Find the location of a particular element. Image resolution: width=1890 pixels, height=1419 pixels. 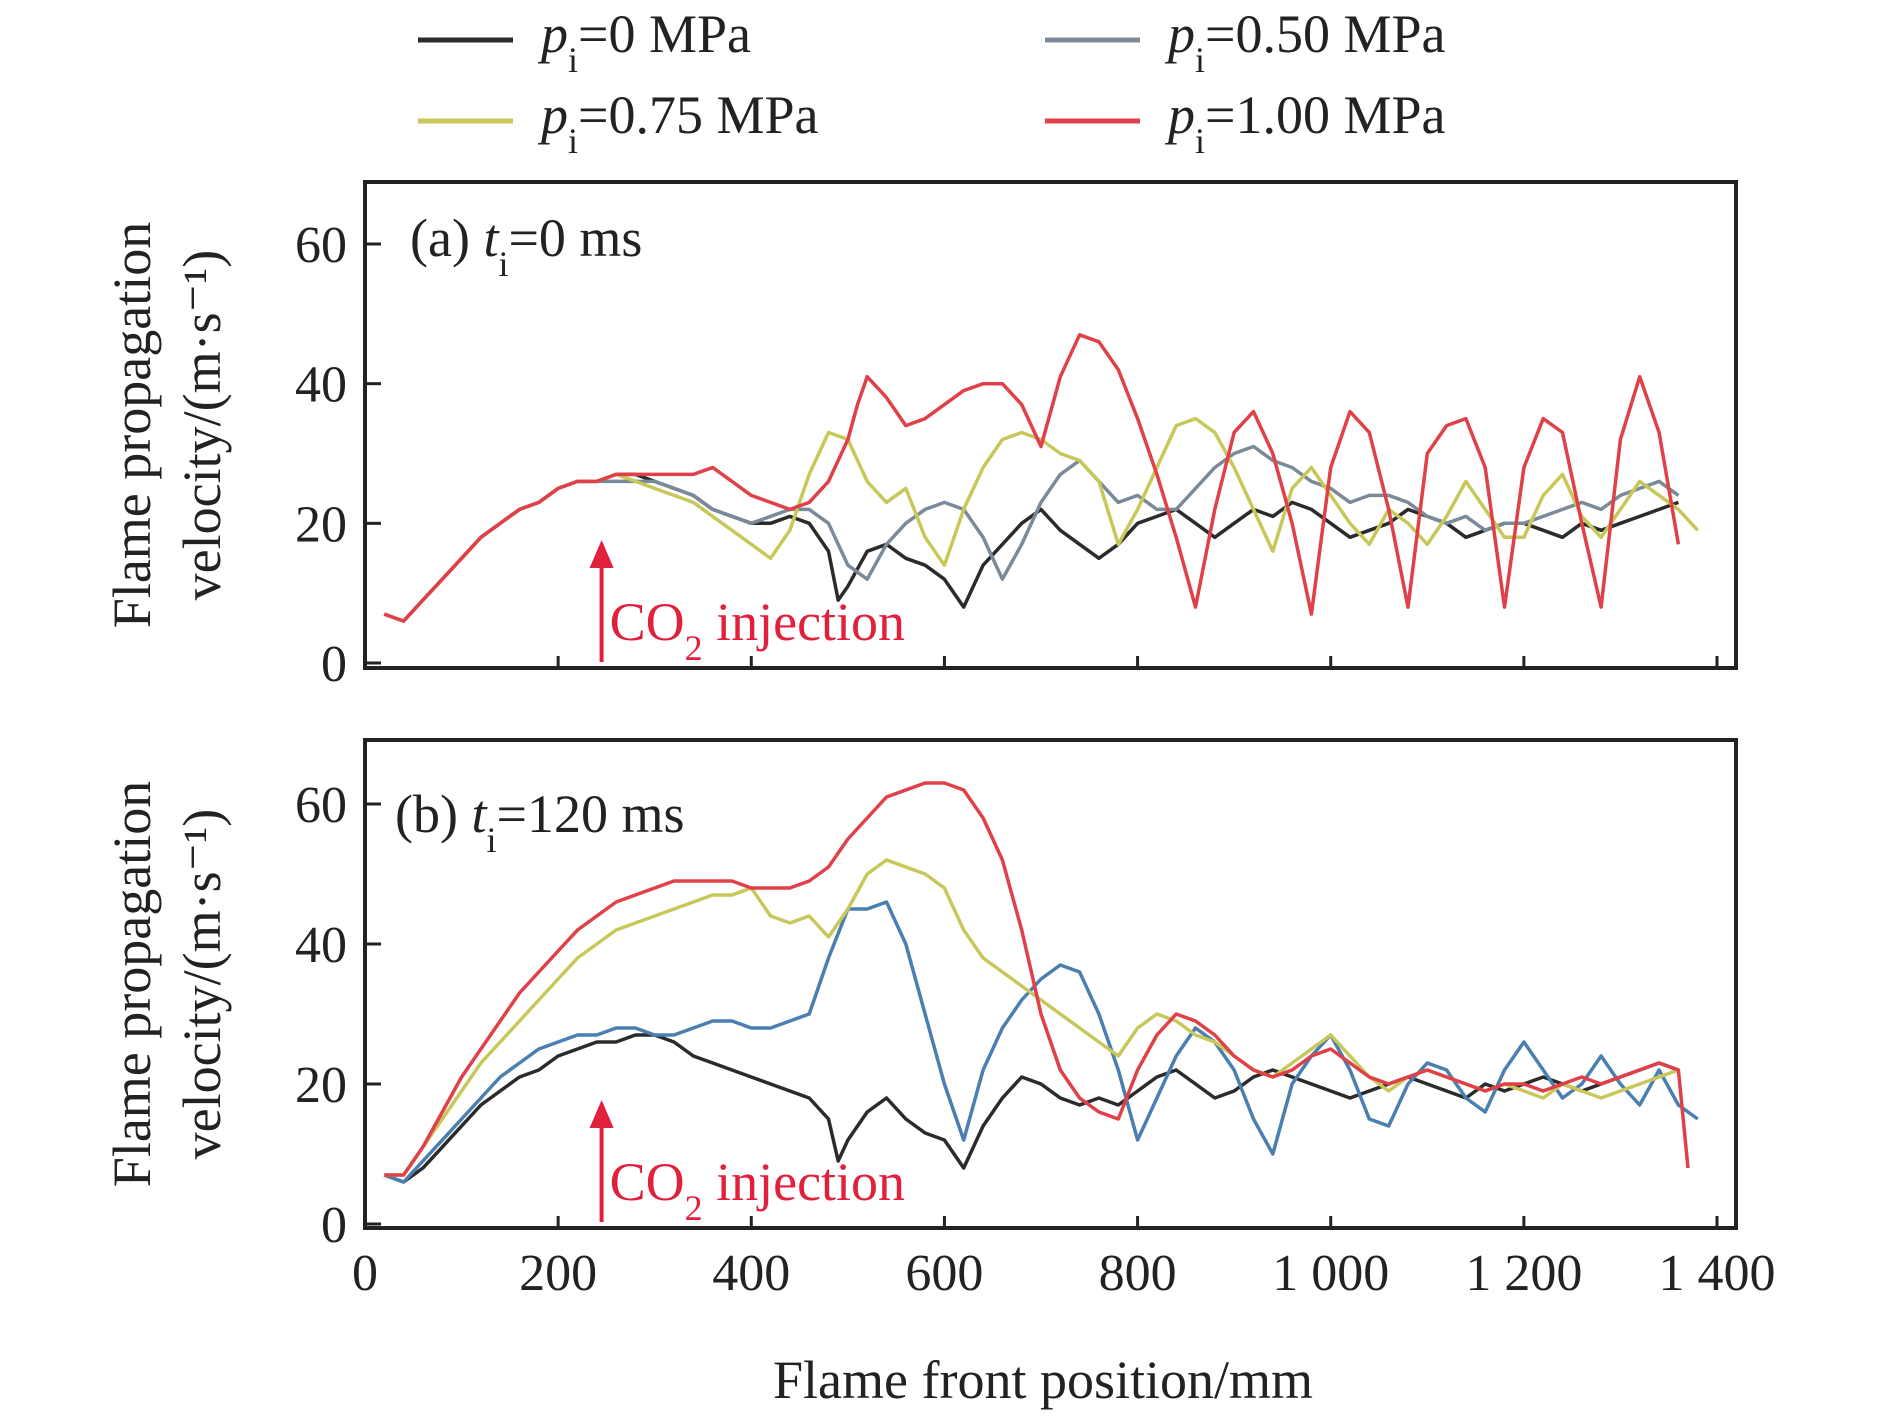

panel-label: (b) ti=120 ms is located at coordinates (539, 822).